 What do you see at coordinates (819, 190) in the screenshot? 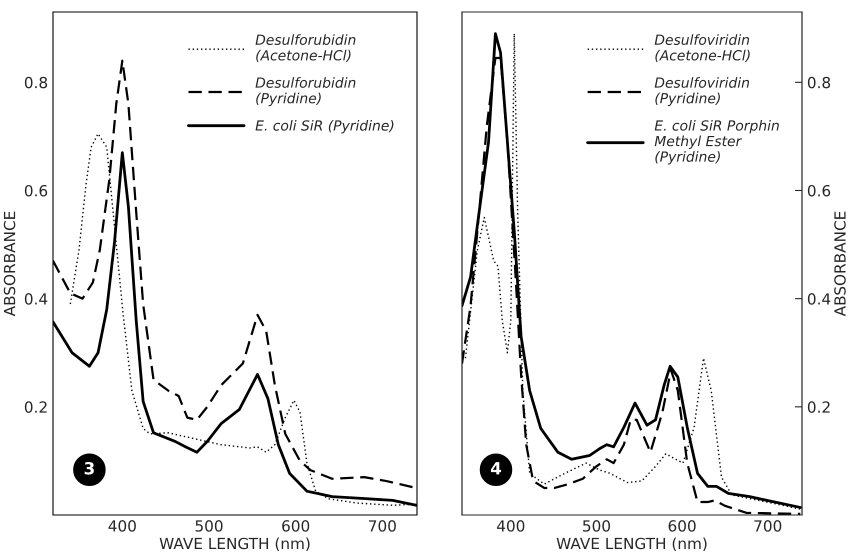
I see `y2-tick-label: 0.6` at bounding box center [819, 190].